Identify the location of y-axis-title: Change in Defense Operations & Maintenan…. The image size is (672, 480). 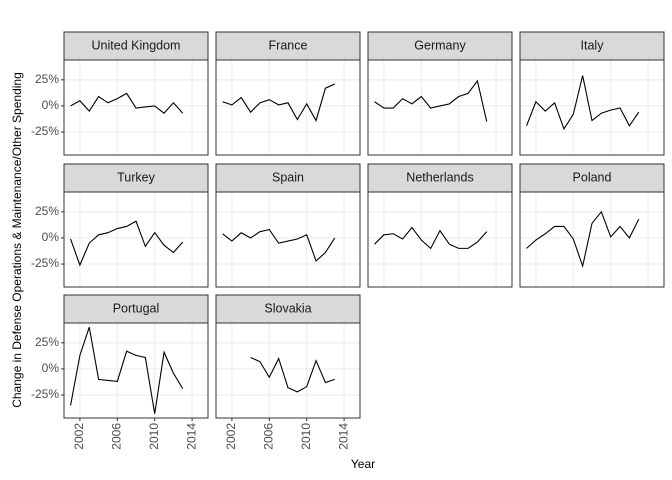
(17, 240).